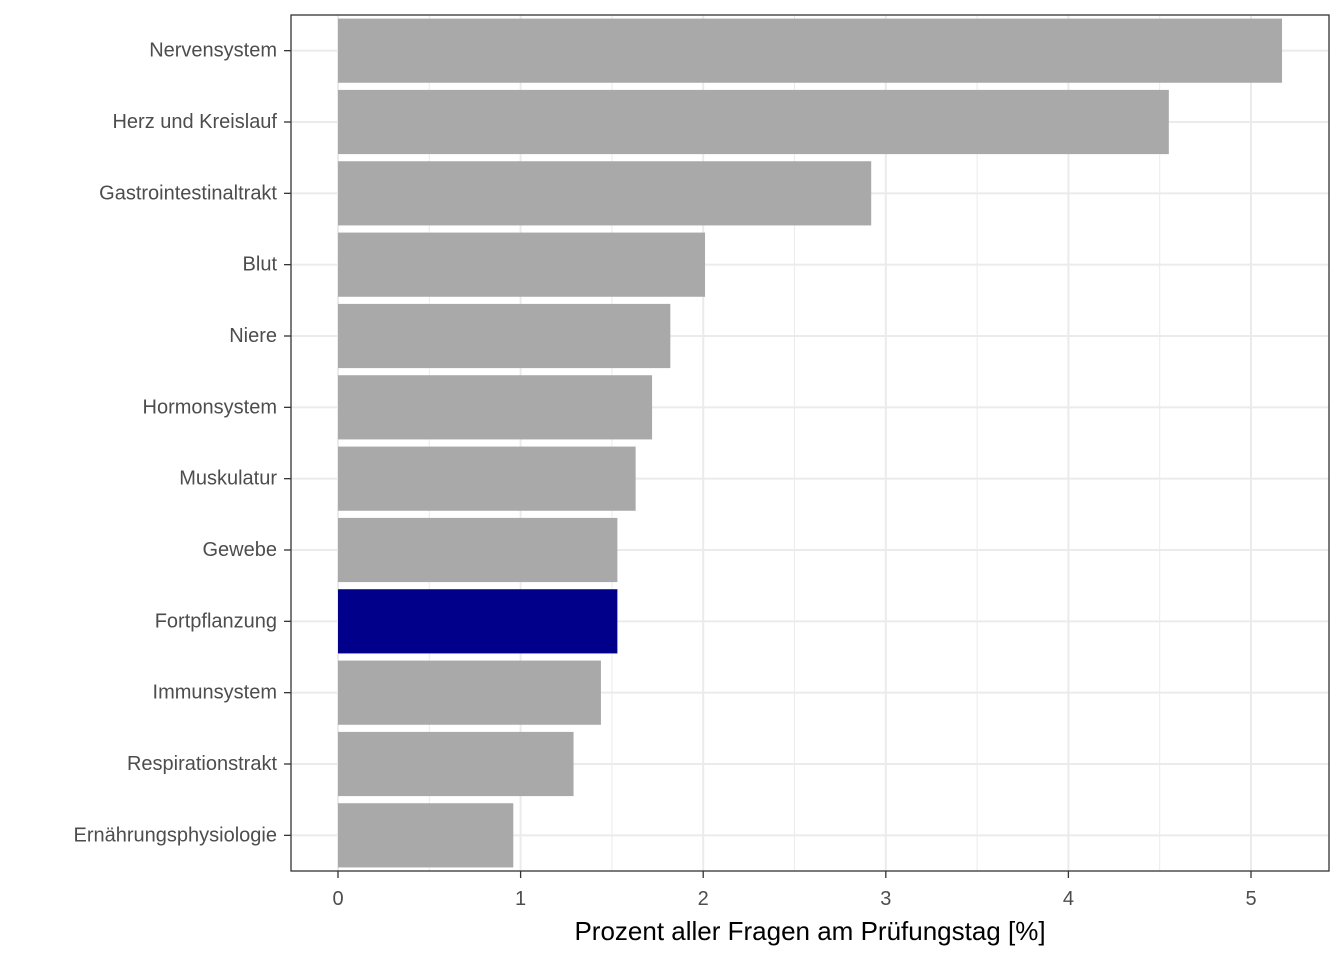 The height and width of the screenshot is (965, 1344). What do you see at coordinates (213, 51) in the screenshot?
I see `y-tick-label: Nervensystem` at bounding box center [213, 51].